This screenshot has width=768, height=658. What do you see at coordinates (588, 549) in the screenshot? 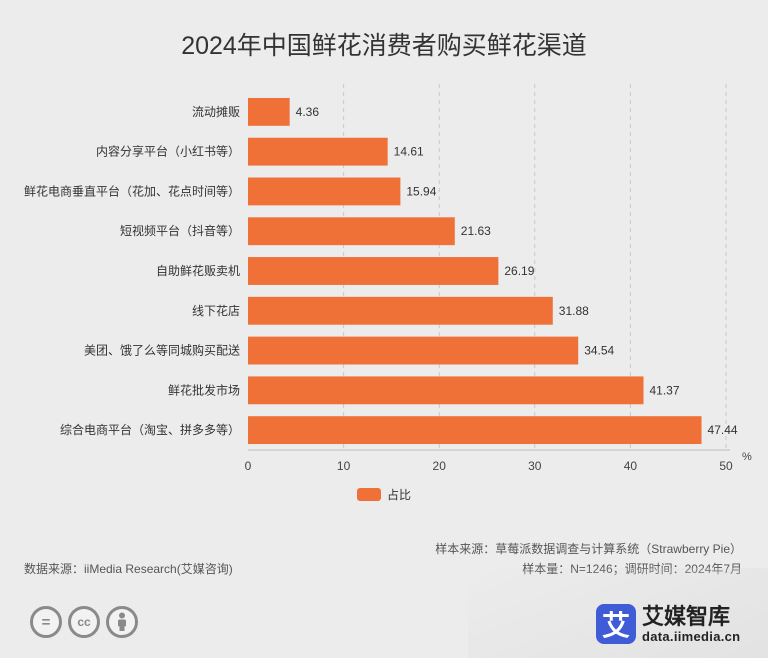
I see `sample-source-note: 样本来源：草莓派数据调查与计算系统（Strawberry Pie）` at bounding box center [588, 549].